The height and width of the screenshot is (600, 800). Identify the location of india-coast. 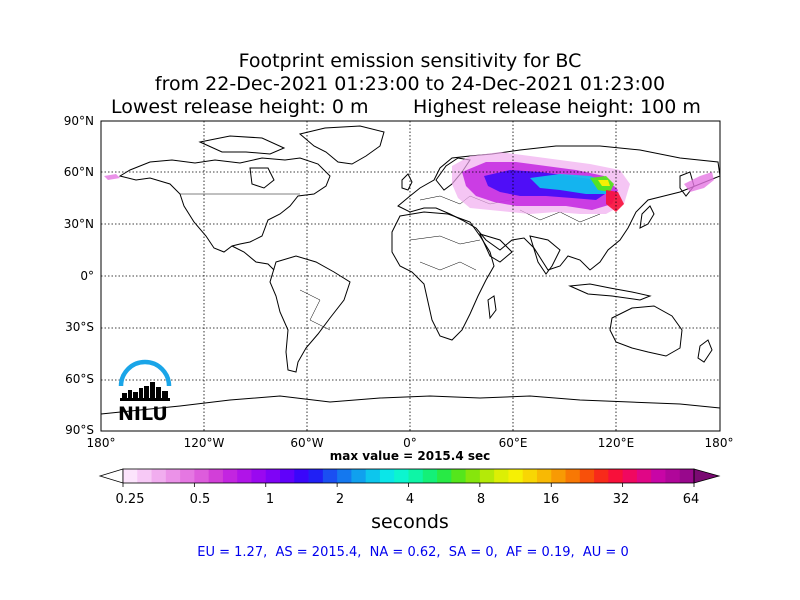
(545, 255).